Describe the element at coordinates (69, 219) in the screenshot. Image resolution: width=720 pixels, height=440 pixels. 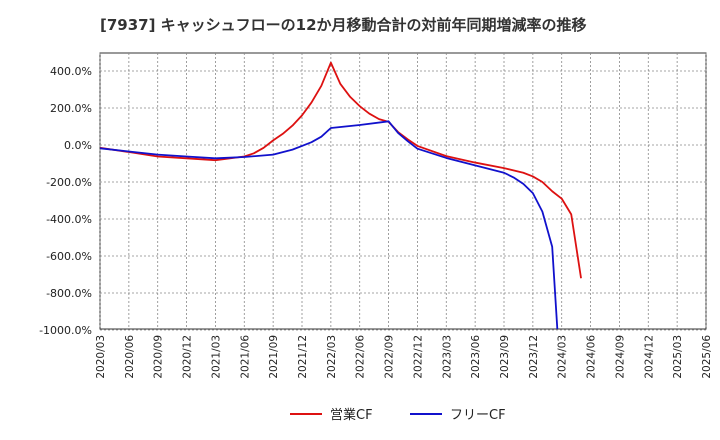
I see `y-tick-label: -400.0%` at that location.